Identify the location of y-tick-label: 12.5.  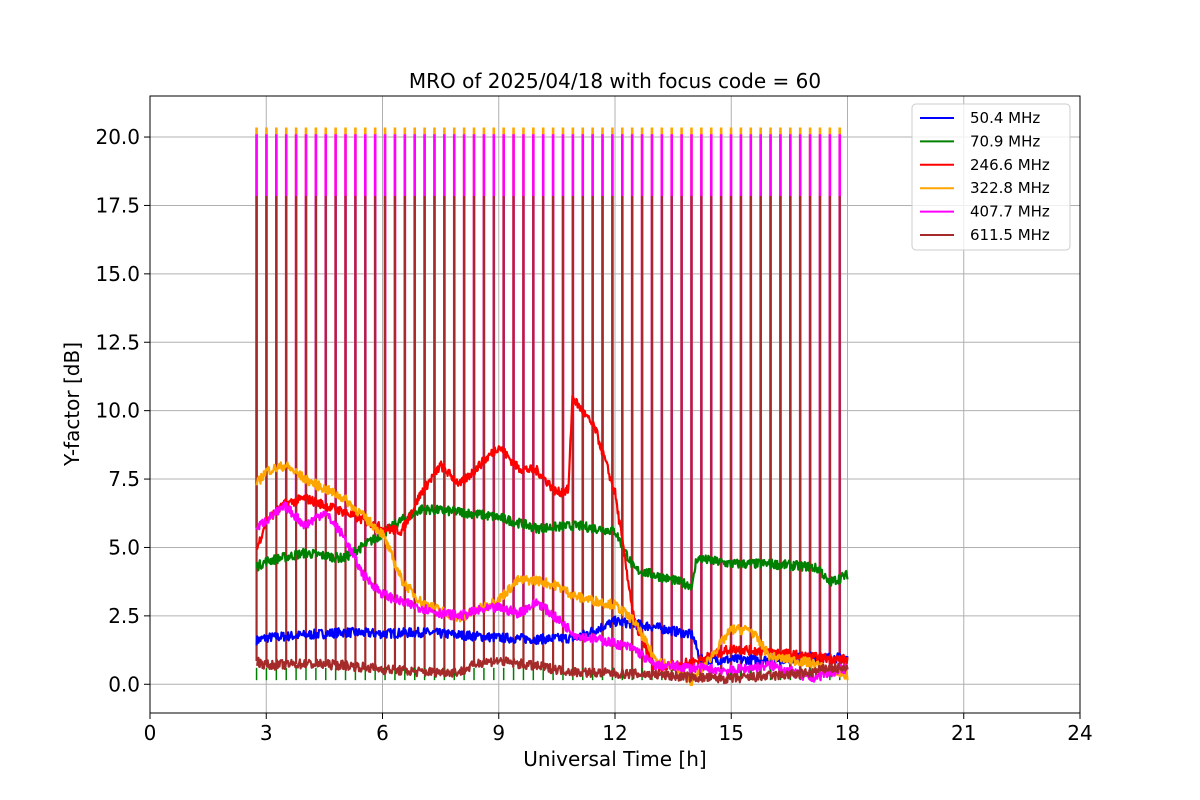
(117, 342).